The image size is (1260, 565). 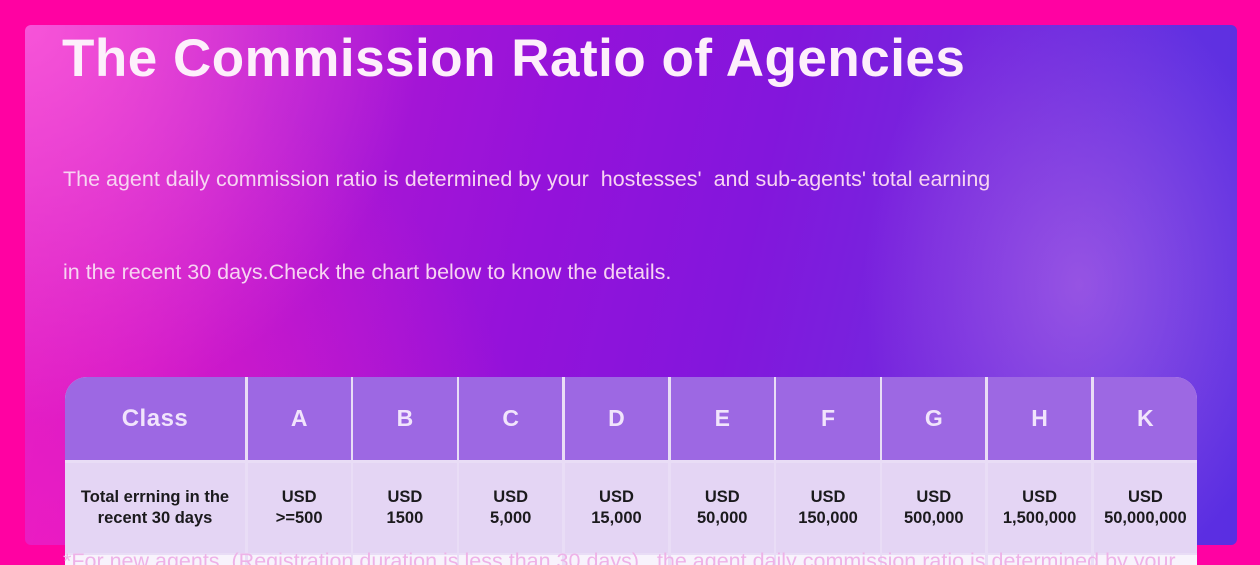 I want to click on earning-cell-b: USD 1500, so click(x=405, y=507).